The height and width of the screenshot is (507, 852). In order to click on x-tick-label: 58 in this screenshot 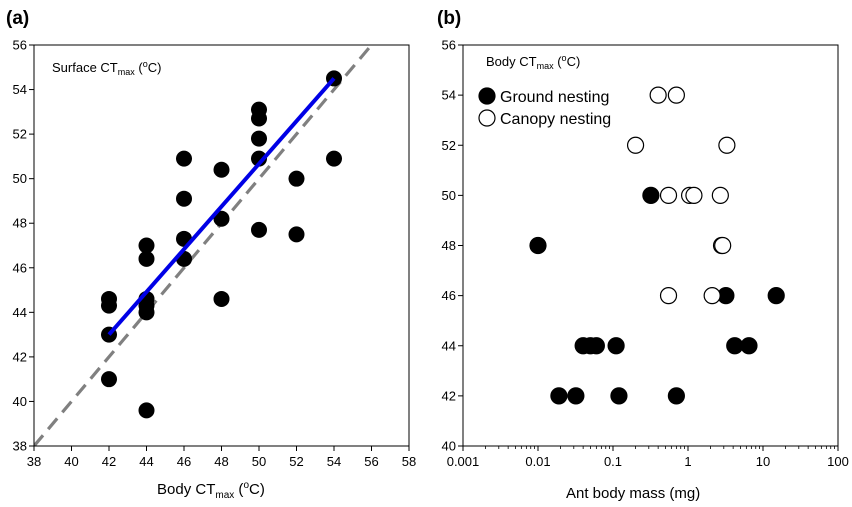, I will do `click(409, 461)`.